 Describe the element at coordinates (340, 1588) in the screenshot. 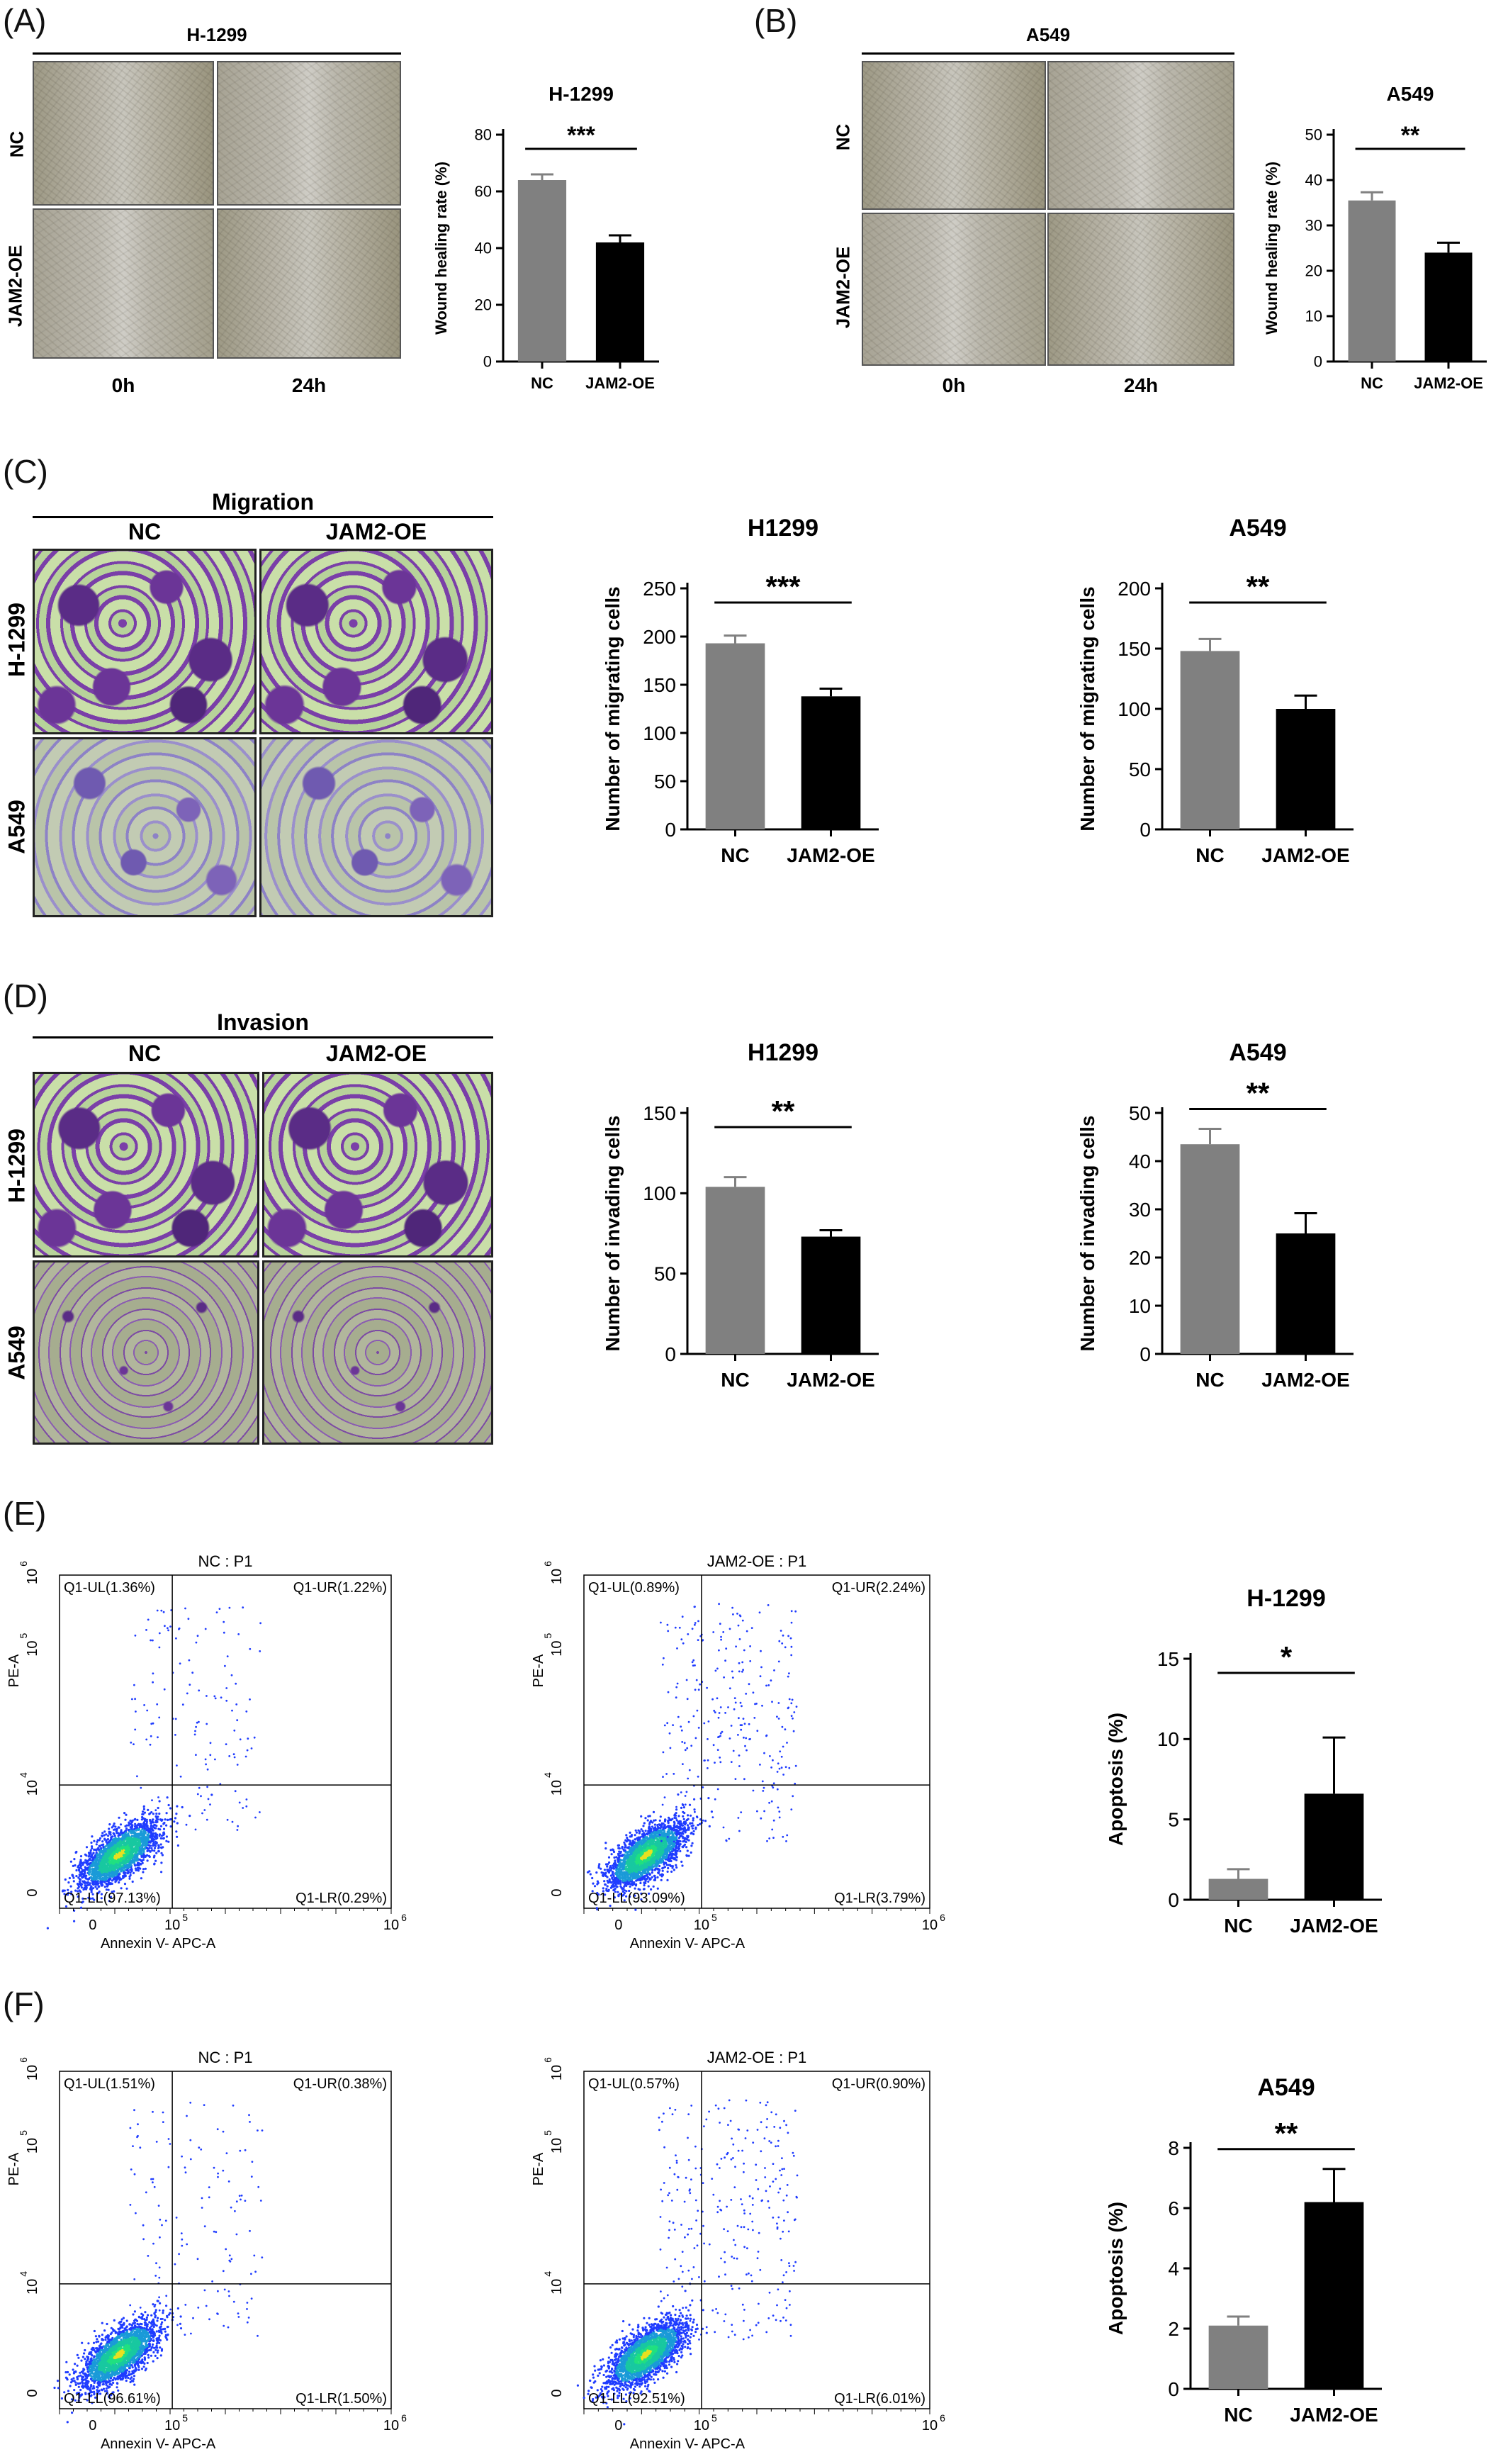

I see `quadrant-ur-label: Q1-UR(1.22%)` at that location.